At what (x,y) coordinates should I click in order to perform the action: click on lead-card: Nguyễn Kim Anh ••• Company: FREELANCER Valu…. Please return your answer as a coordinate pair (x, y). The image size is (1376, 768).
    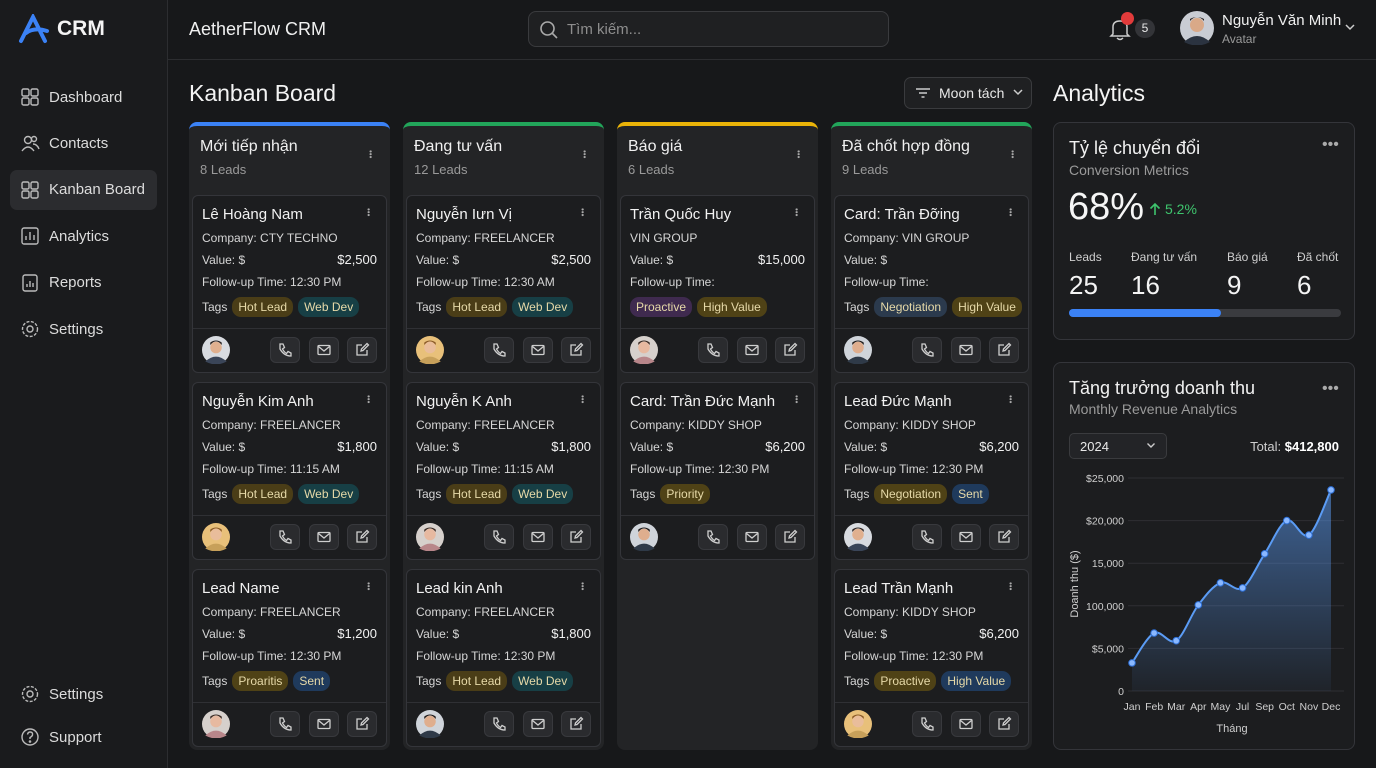
    Looking at the image, I should click on (289, 471).